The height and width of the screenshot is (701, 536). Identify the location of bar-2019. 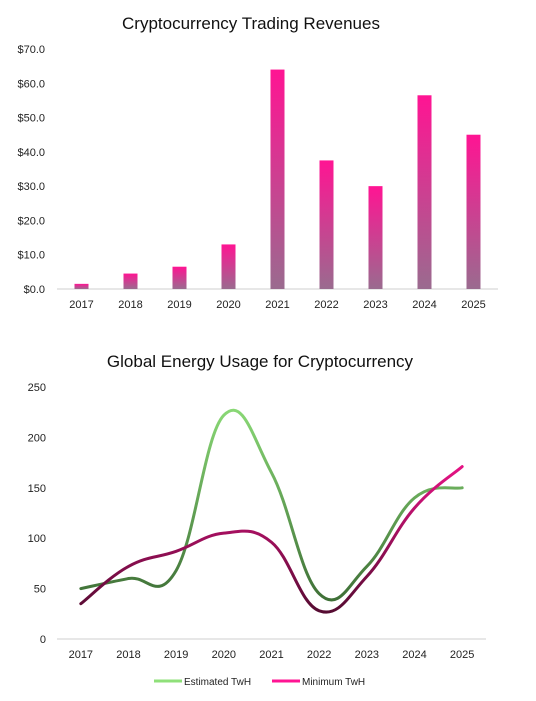
(179, 277).